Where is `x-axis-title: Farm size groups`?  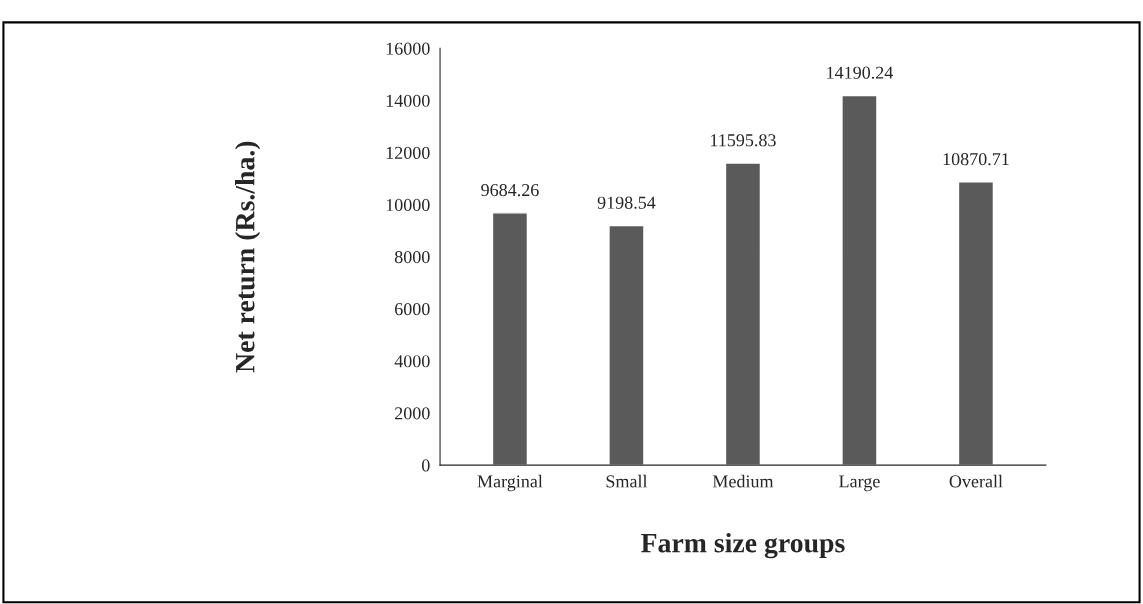
x-axis-title: Farm size groups is located at coordinates (743, 545).